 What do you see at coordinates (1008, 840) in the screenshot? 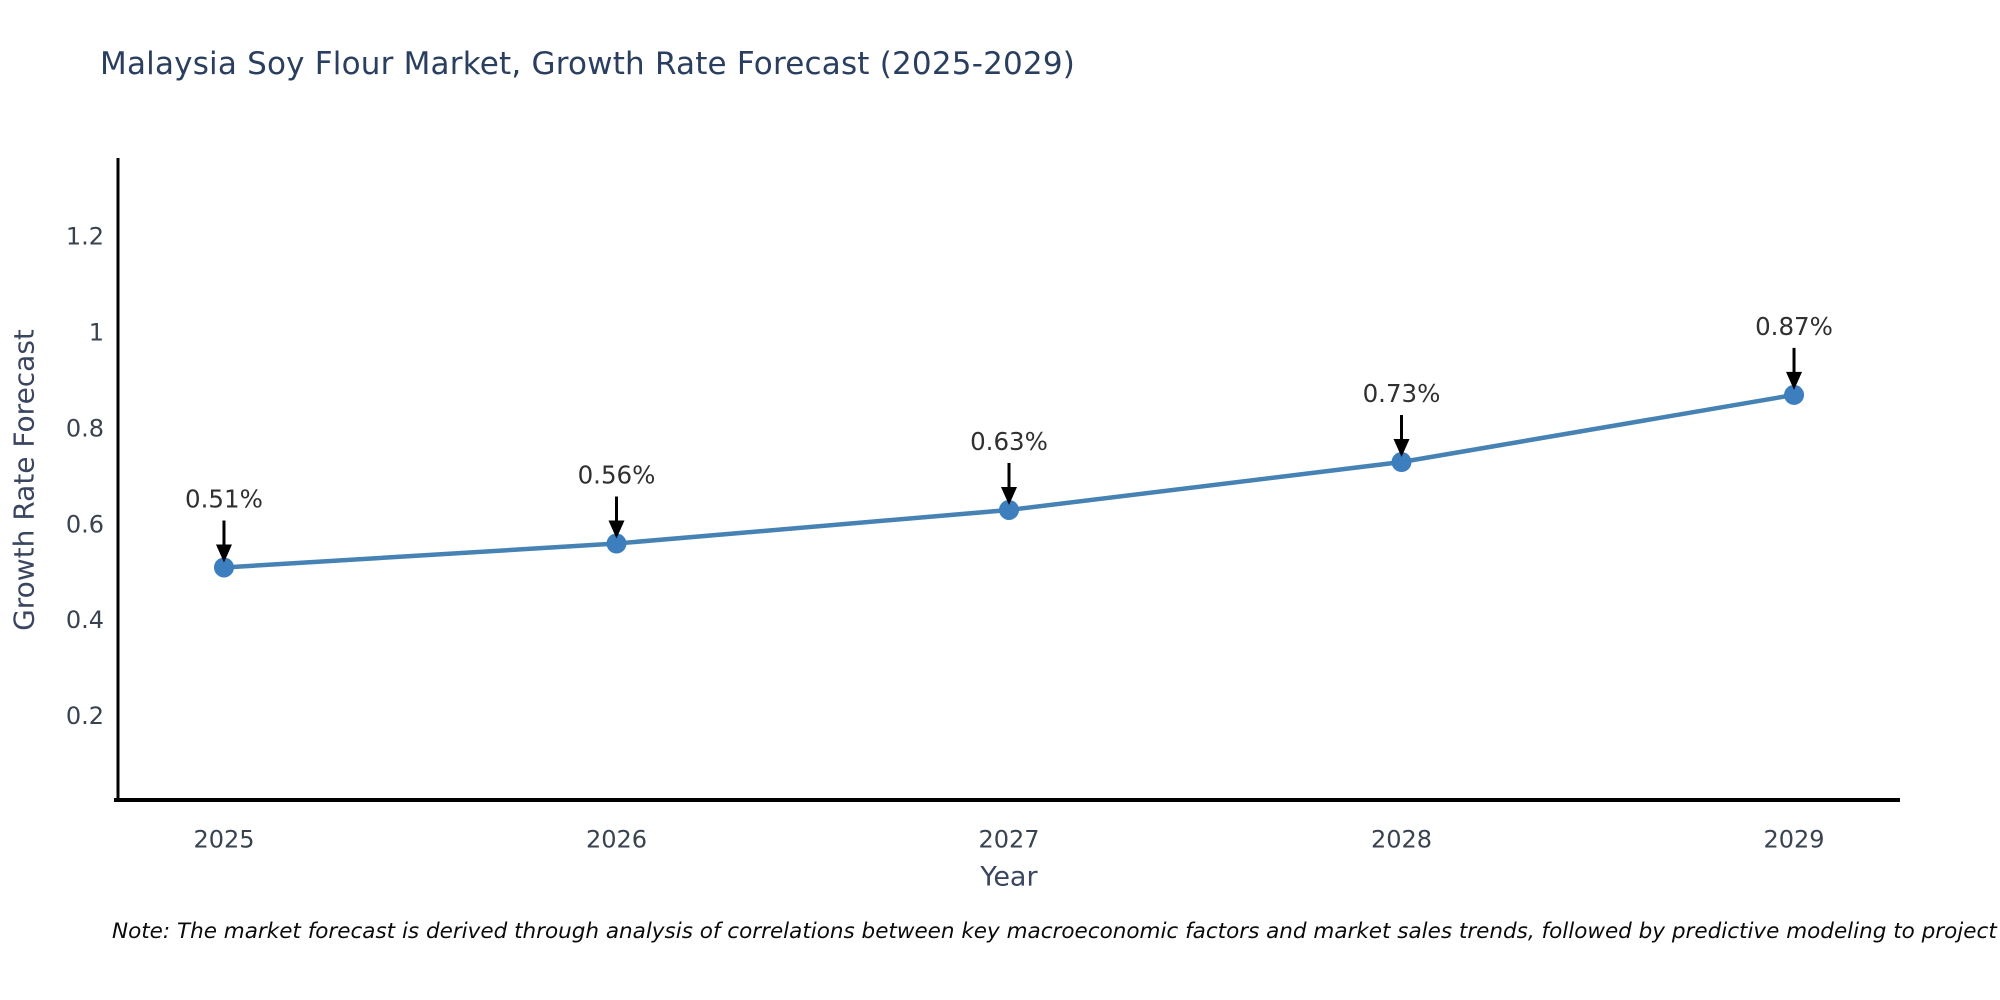
I see `x-tick-label: 2027` at bounding box center [1008, 840].